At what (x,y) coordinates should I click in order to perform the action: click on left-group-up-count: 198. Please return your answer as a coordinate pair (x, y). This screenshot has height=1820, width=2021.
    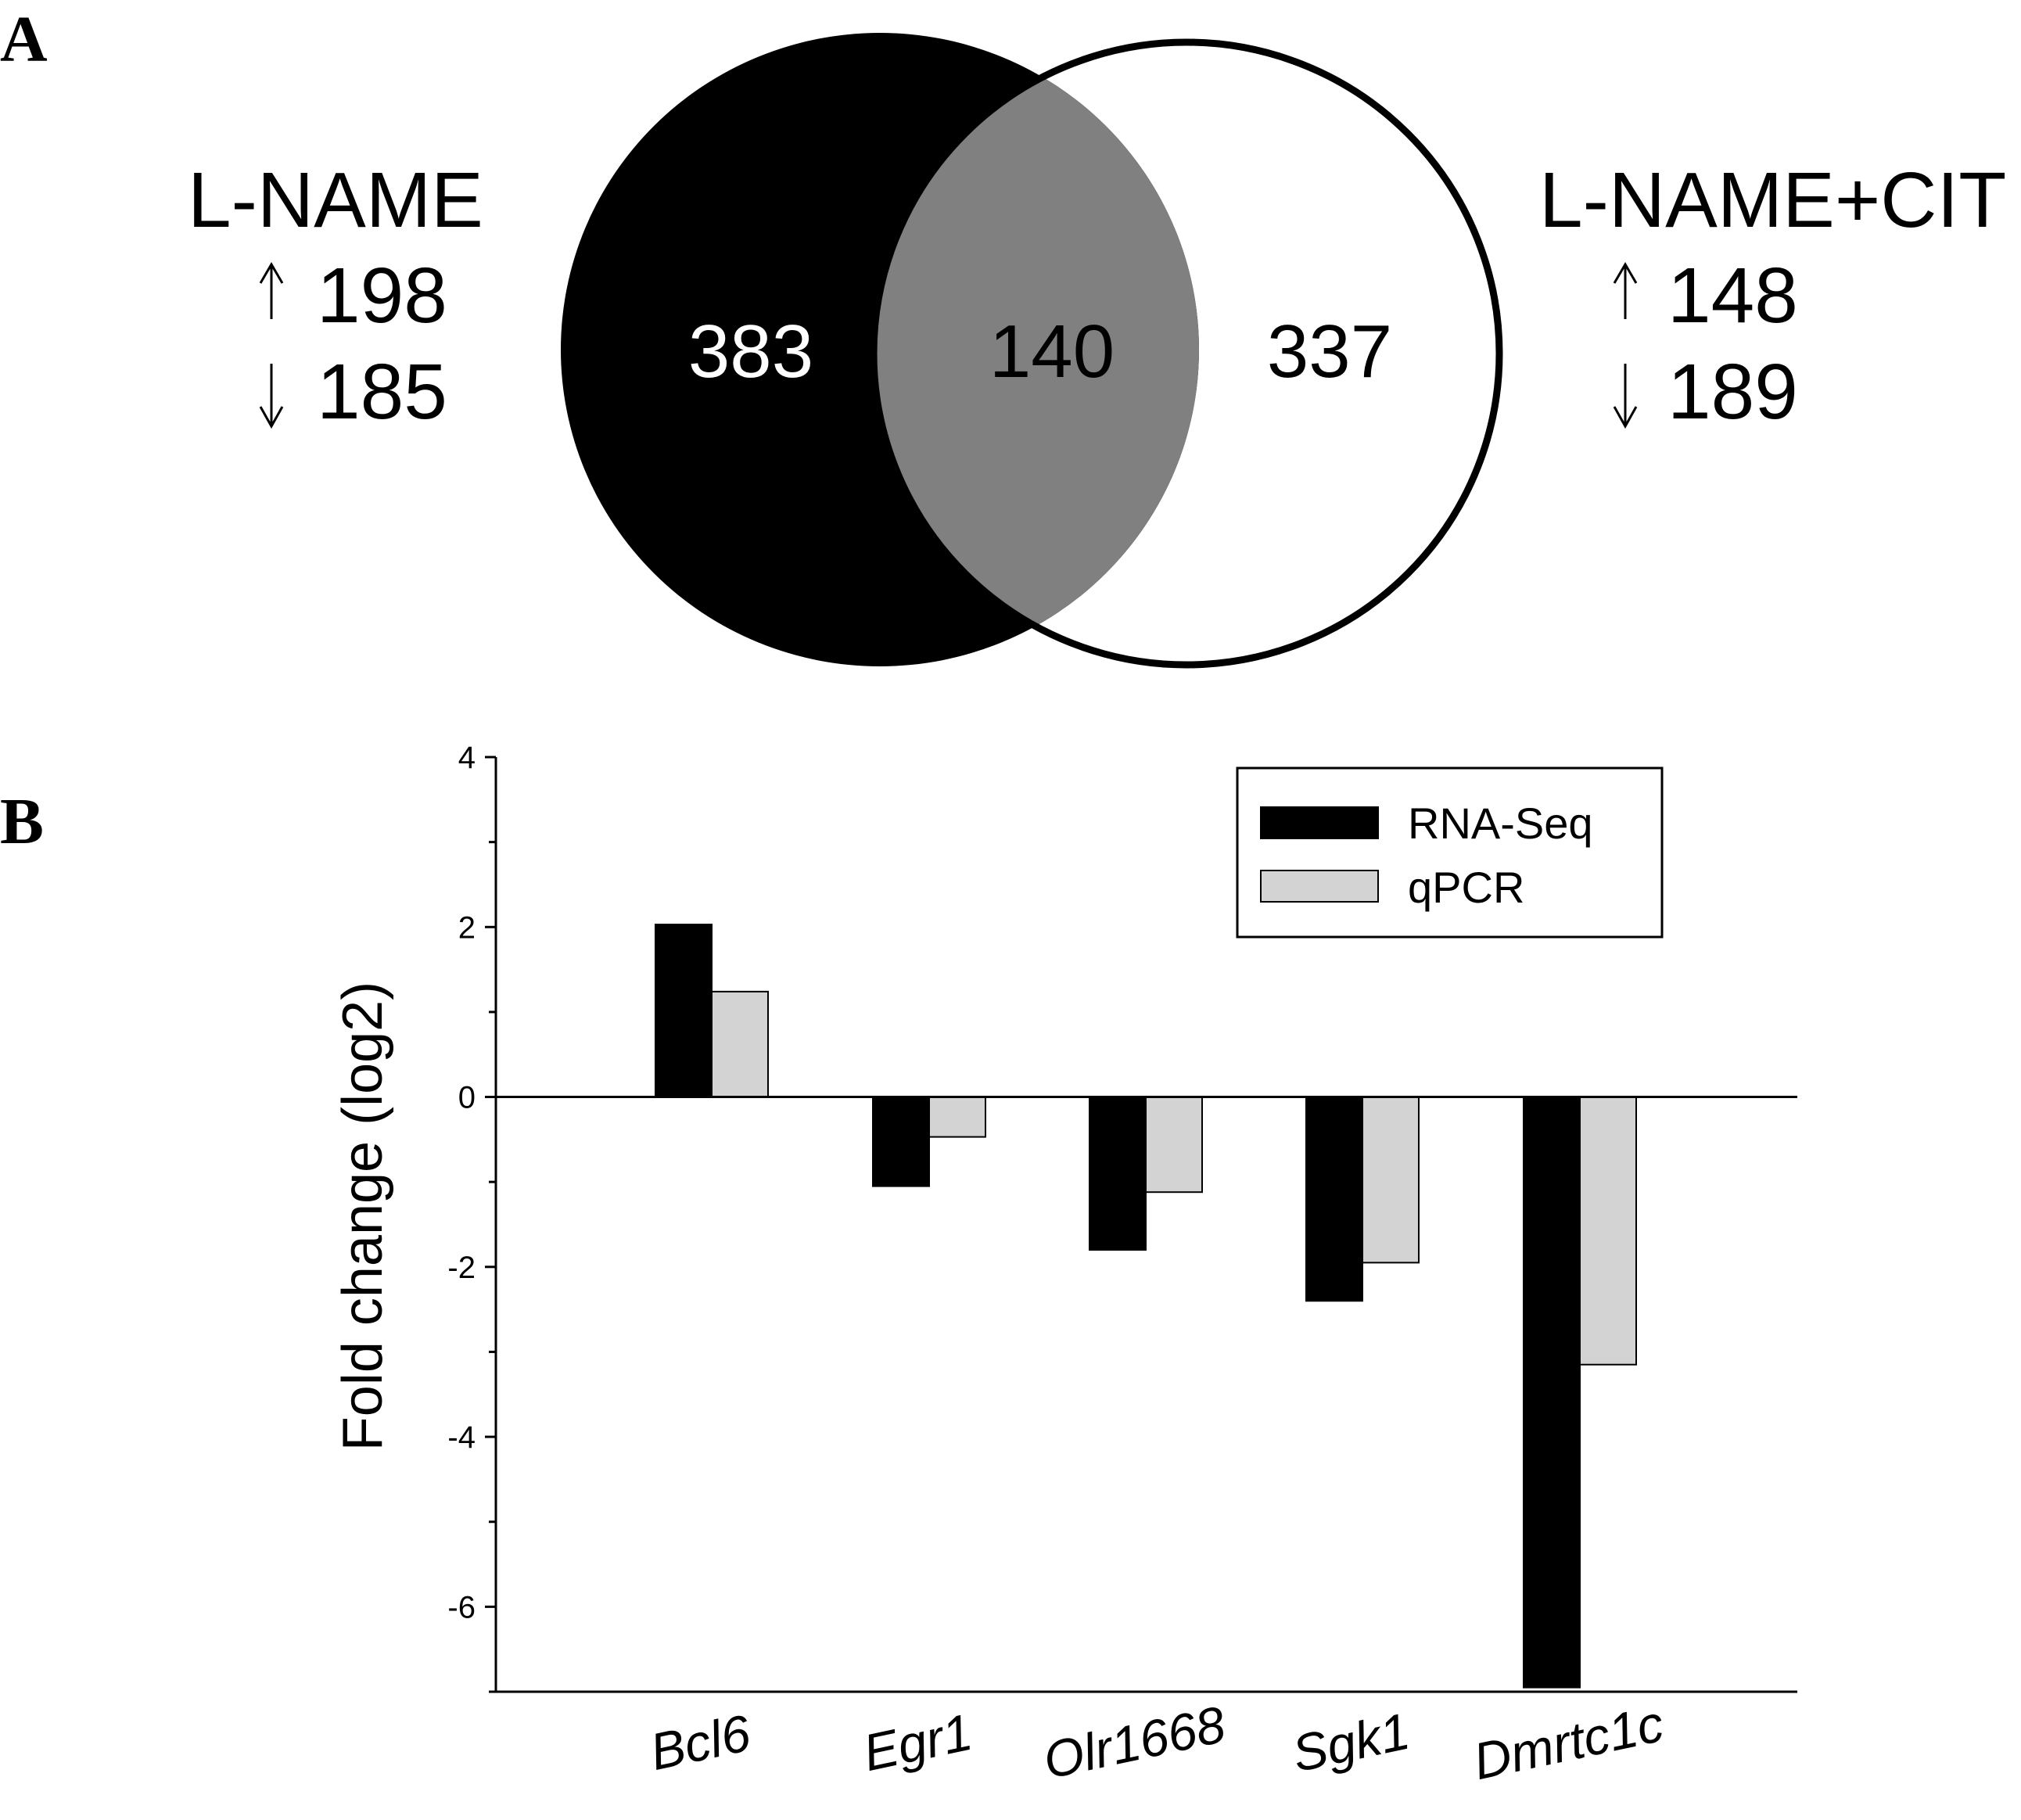
    Looking at the image, I should click on (382, 295).